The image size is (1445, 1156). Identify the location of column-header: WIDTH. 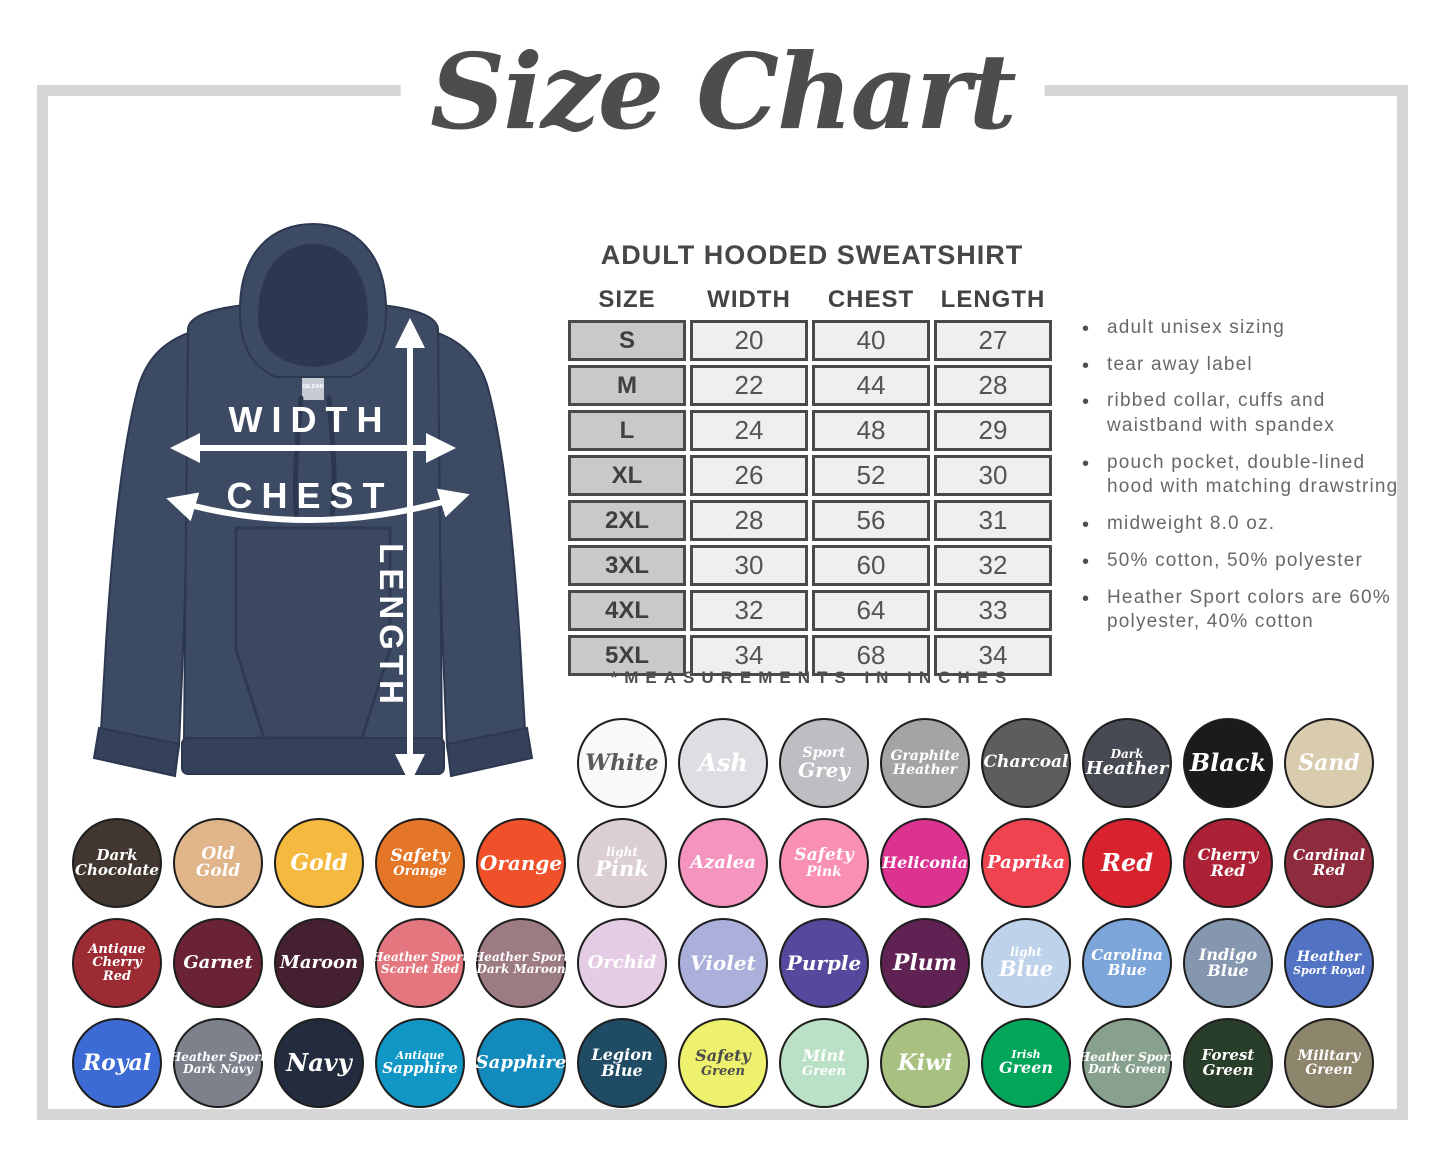
(749, 299).